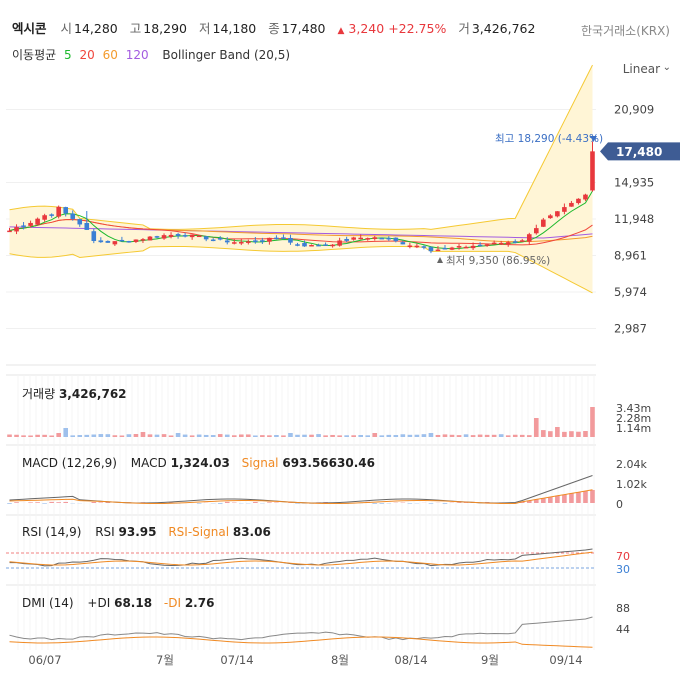  Describe the element at coordinates (666, 67) in the screenshot. I see `chevron-down-icon: ⌄` at that location.